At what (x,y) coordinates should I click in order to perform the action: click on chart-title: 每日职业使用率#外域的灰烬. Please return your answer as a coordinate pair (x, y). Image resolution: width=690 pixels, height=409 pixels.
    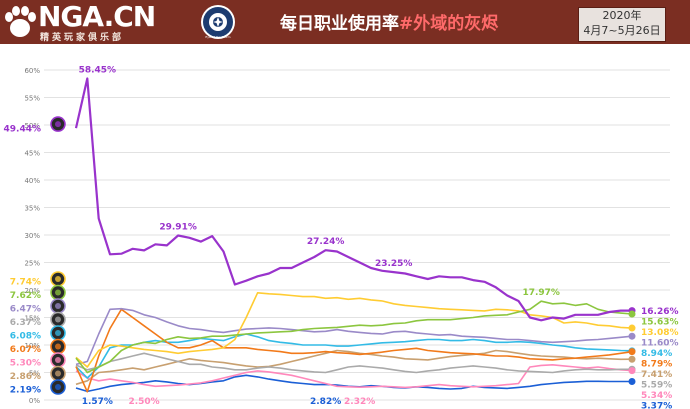
    Looking at the image, I should click on (389, 21).